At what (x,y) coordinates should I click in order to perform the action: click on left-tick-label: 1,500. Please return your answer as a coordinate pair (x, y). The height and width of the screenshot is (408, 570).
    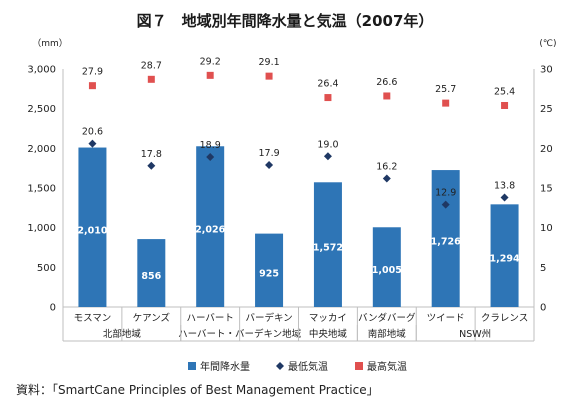
    Looking at the image, I should click on (41, 189).